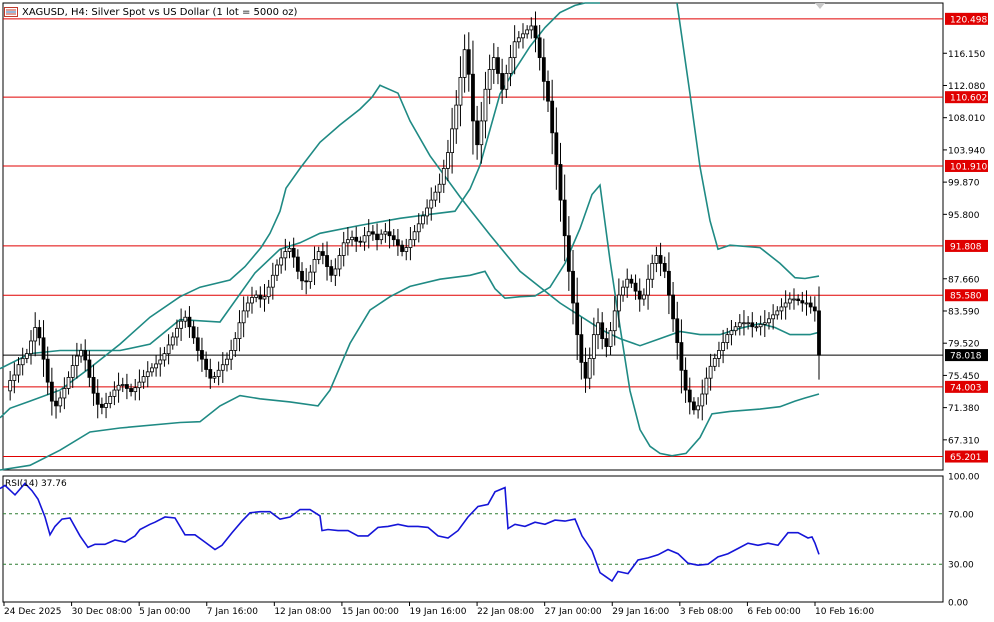  I want to click on time-axis-tick-label: 29 Jan 16:00, so click(640, 612).